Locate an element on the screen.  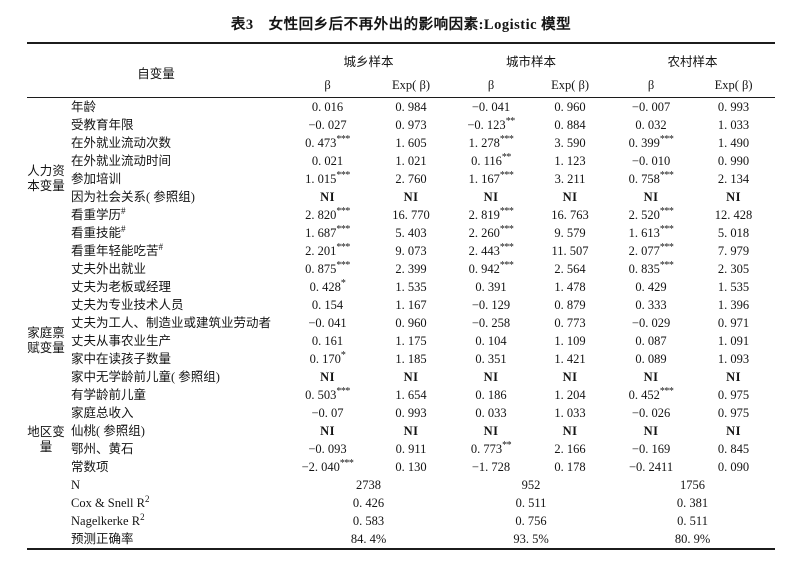
cell-beta: 2. 520*** is located at coordinates (651, 215).